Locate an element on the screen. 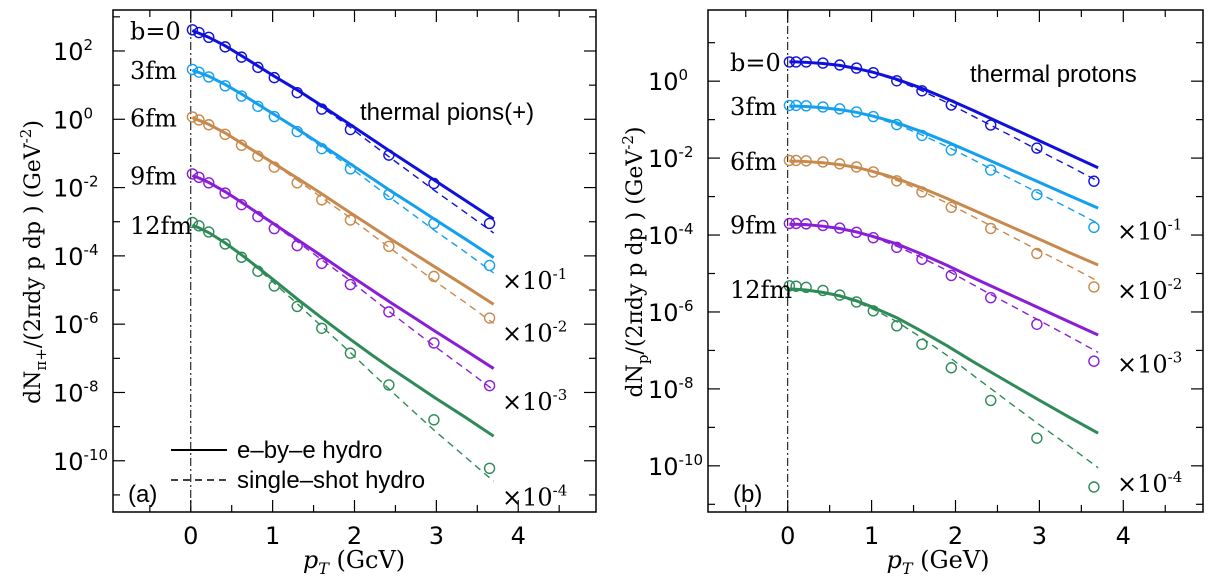  y-axis-label: dNπ+/(2πdy p dp ) (GeV-2) is located at coordinates (33, 262).